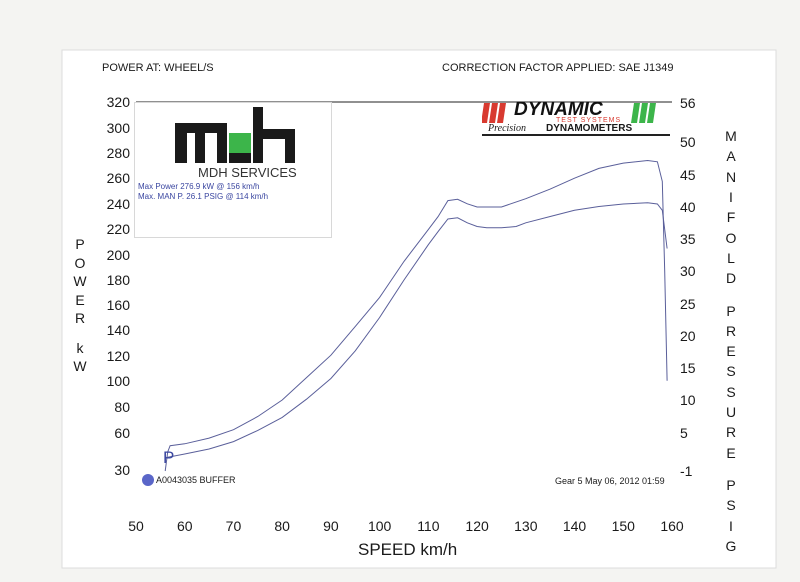  What do you see at coordinates (119, 280) in the screenshot?
I see `left-tick-180: 180` at bounding box center [119, 280].